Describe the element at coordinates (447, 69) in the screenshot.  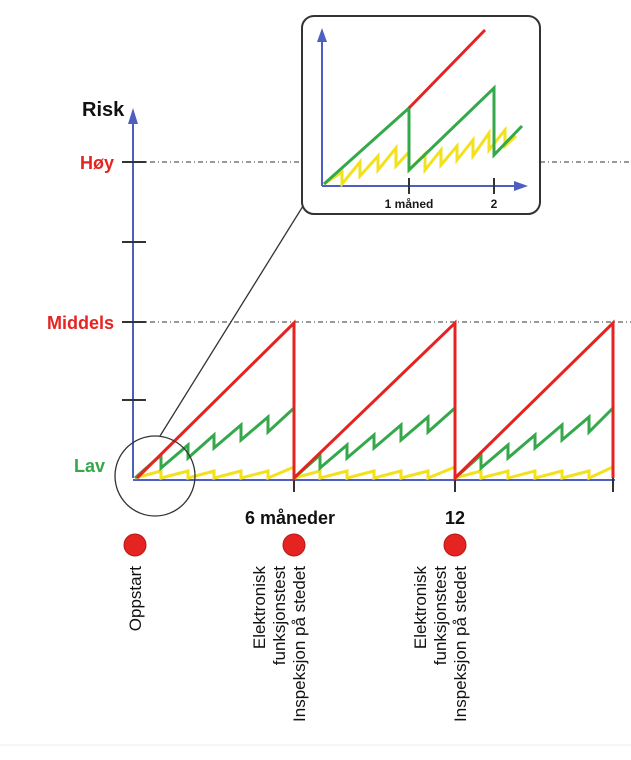
I see `inset-high-risk-line` at that location.